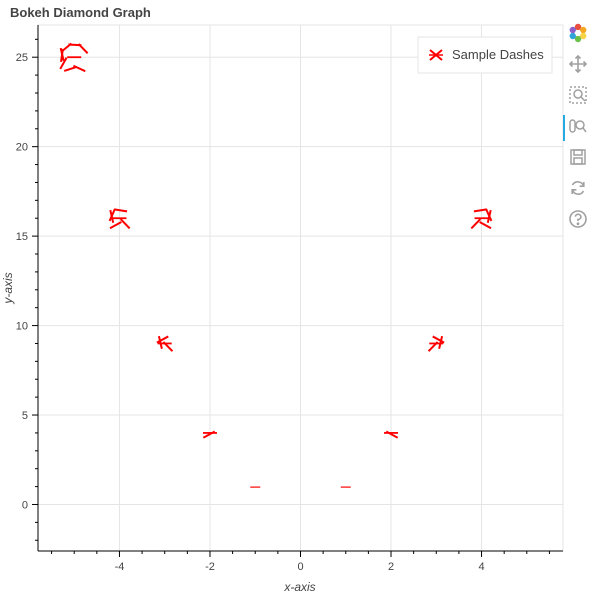 The width and height of the screenshot is (592, 599). Describe the element at coordinates (25, 505) in the screenshot. I see `y-tick-label: 0` at that location.